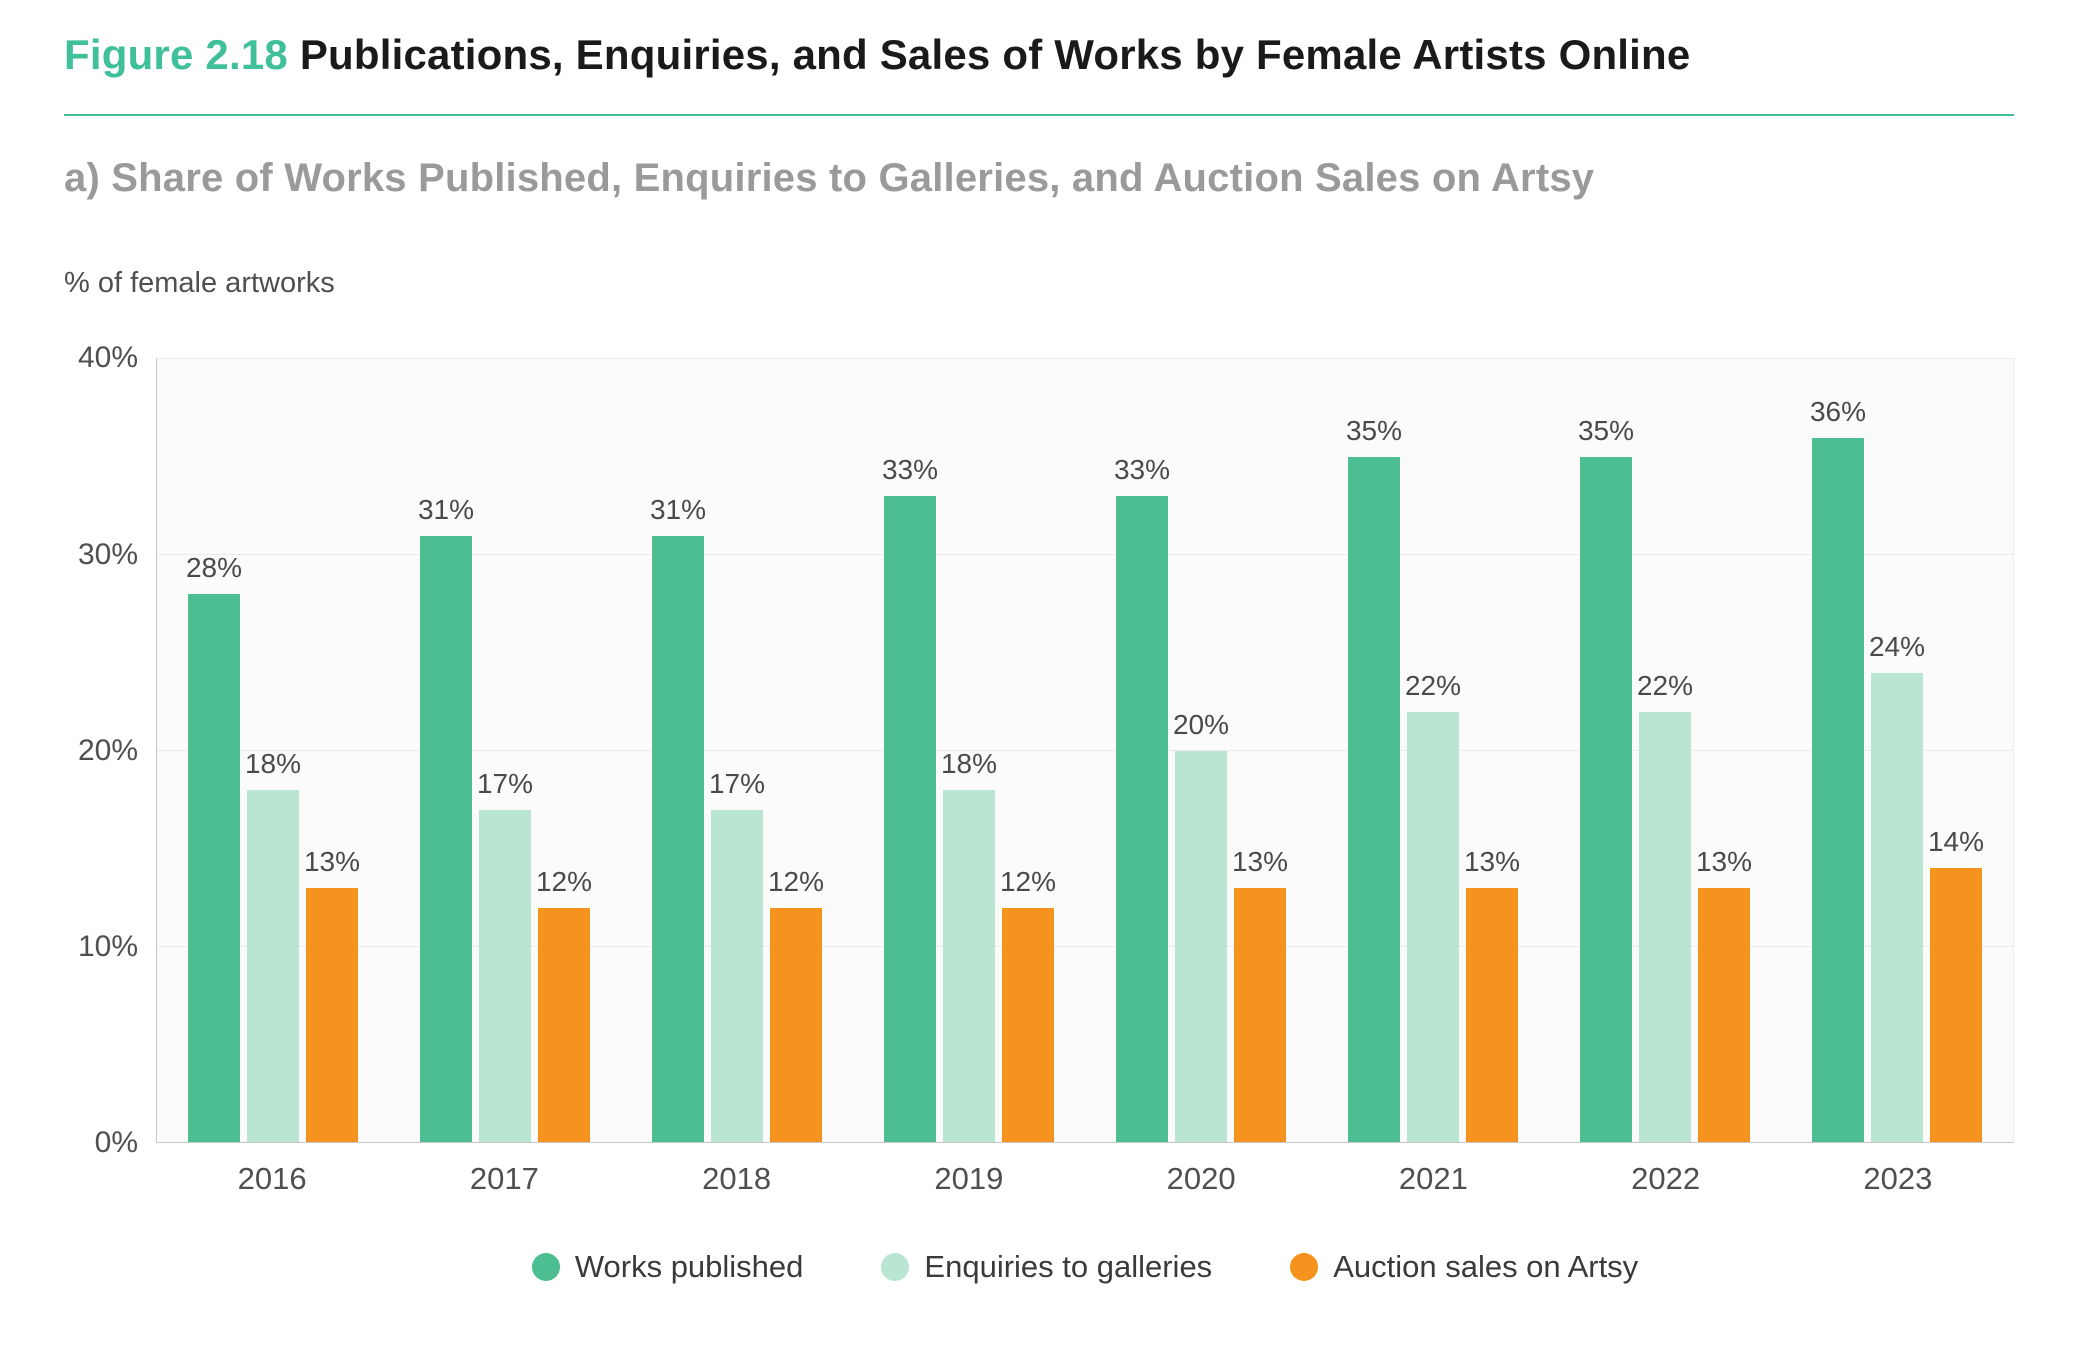  I want to click on y-axis: 0% 10% 20% 30% 40%, so click(110, 750).